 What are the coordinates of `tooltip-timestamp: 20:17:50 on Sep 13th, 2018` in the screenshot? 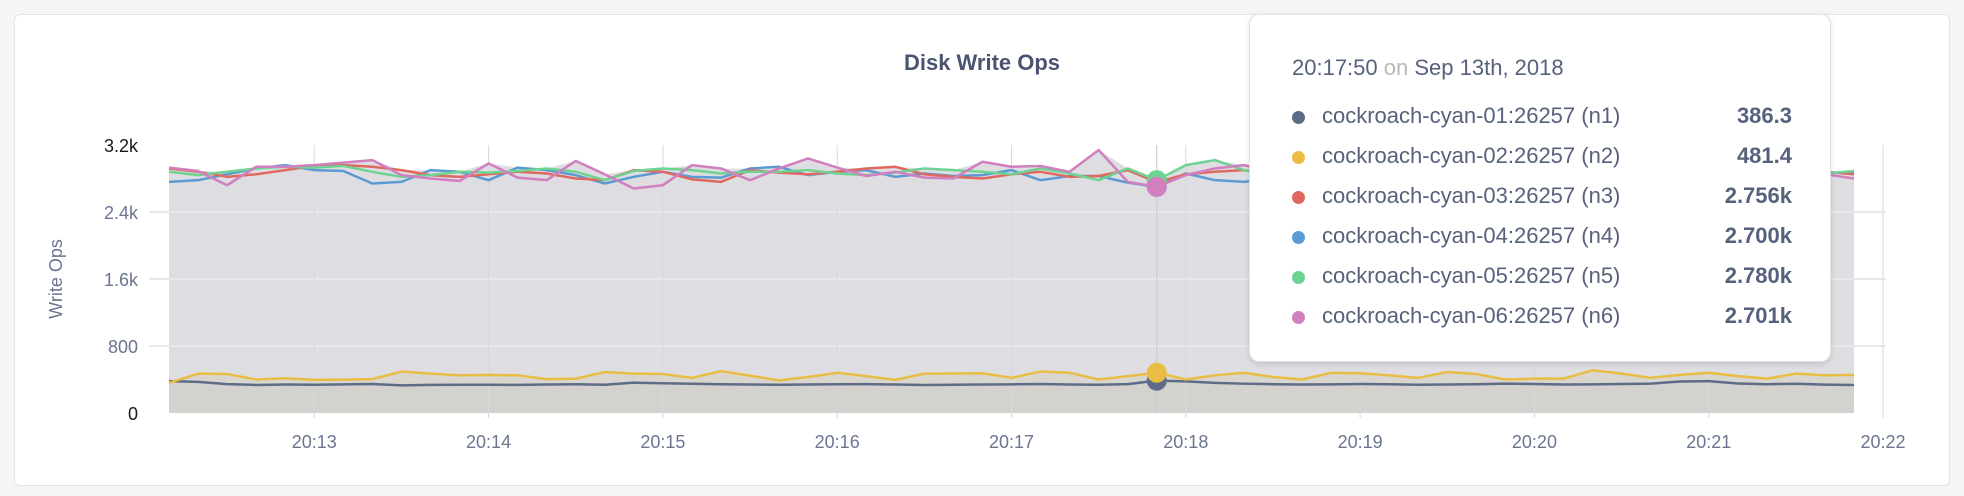 It's located at (1428, 68).